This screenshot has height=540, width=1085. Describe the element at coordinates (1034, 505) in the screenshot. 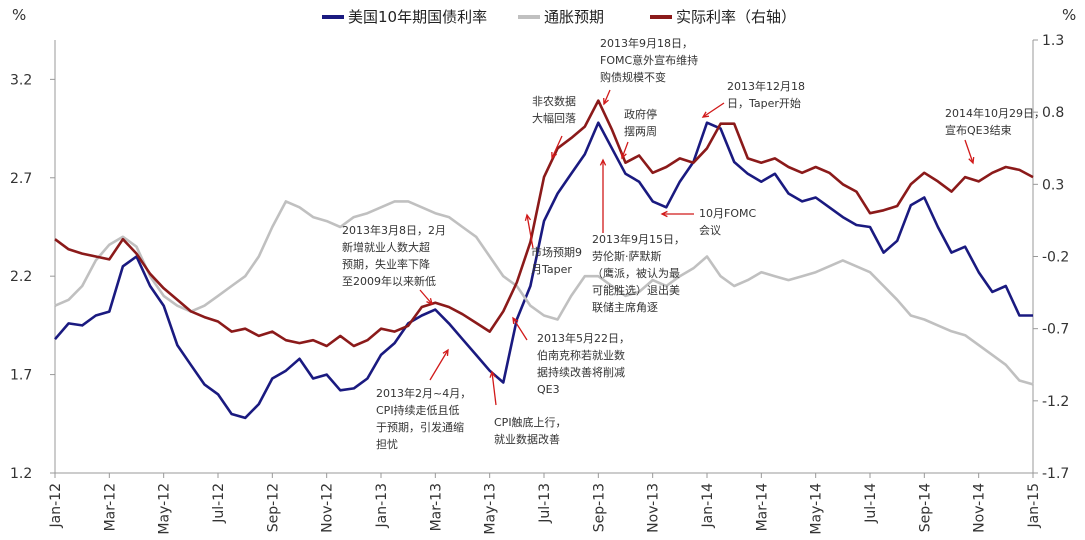

I see `x-axis-tick-label: Jan-15` at that location.